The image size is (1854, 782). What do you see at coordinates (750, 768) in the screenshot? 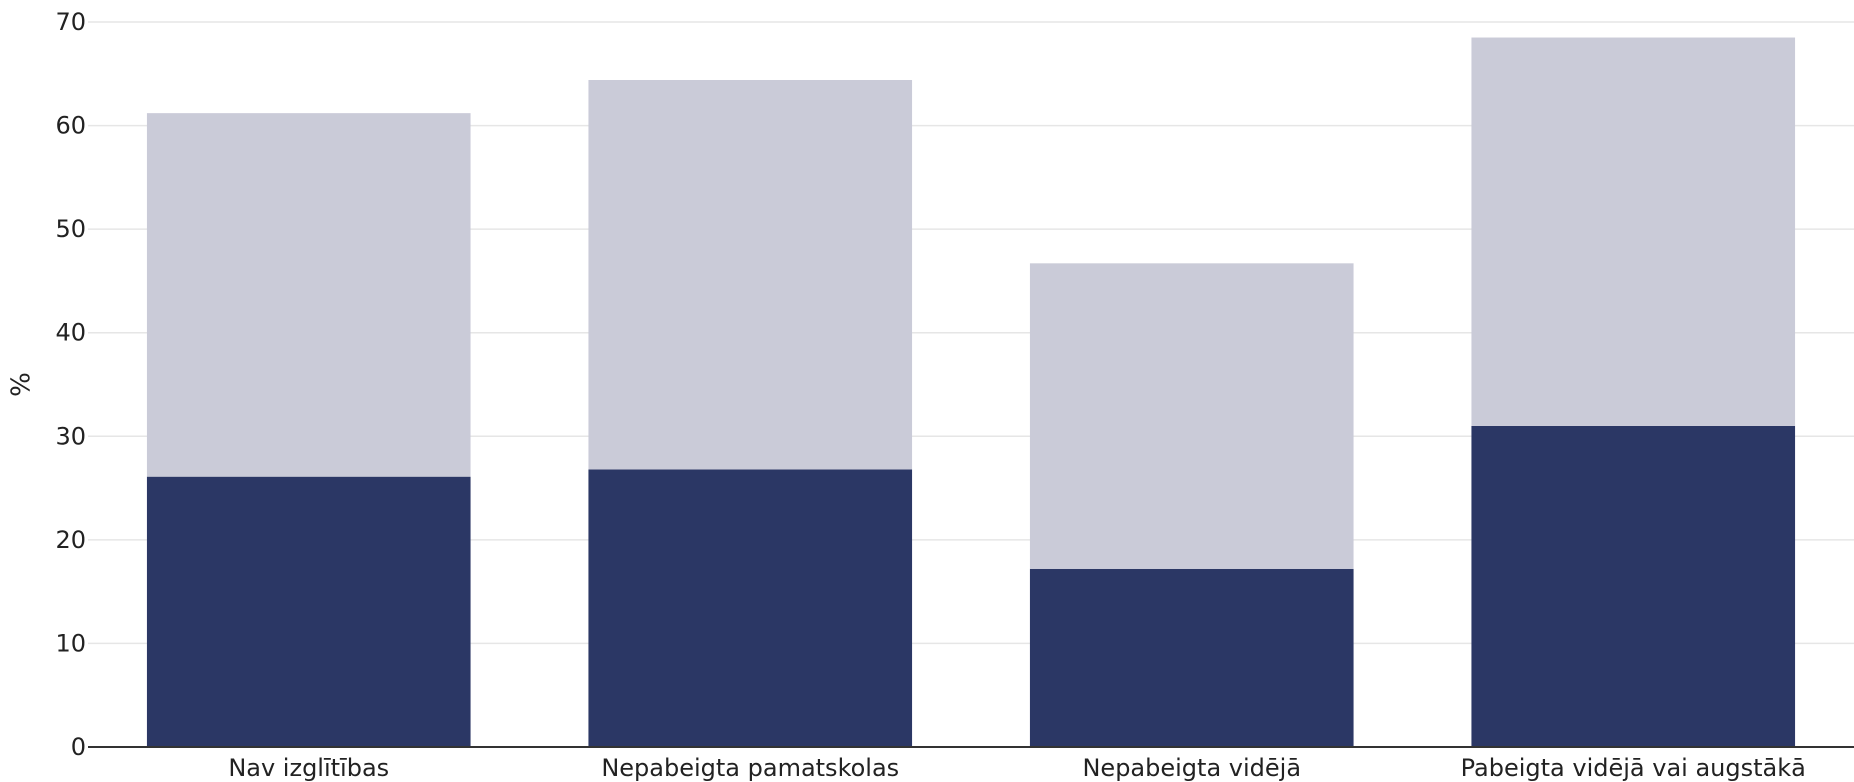
I see `x-tick-label: Nepabeigta pamatskolas` at bounding box center [750, 768].